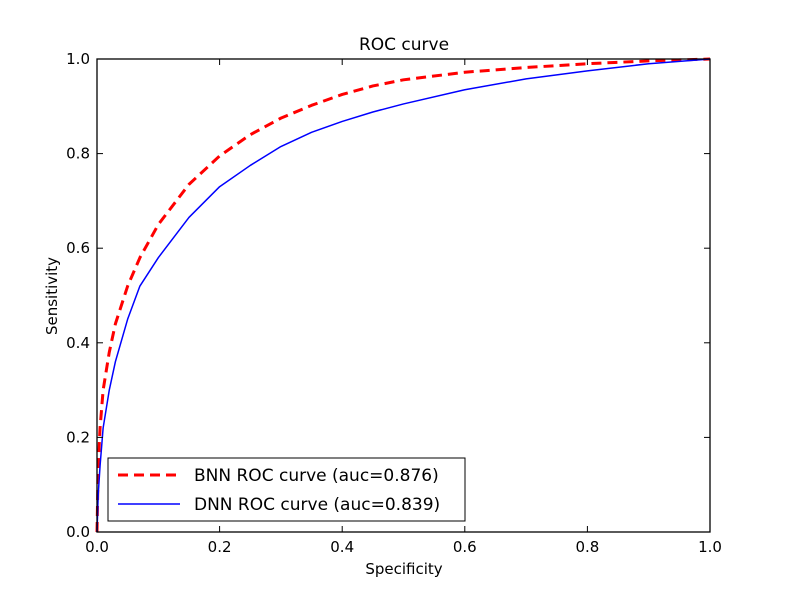 The image size is (789, 592). What do you see at coordinates (78, 437) in the screenshot?
I see `y-tick-label: 0.2` at bounding box center [78, 437].